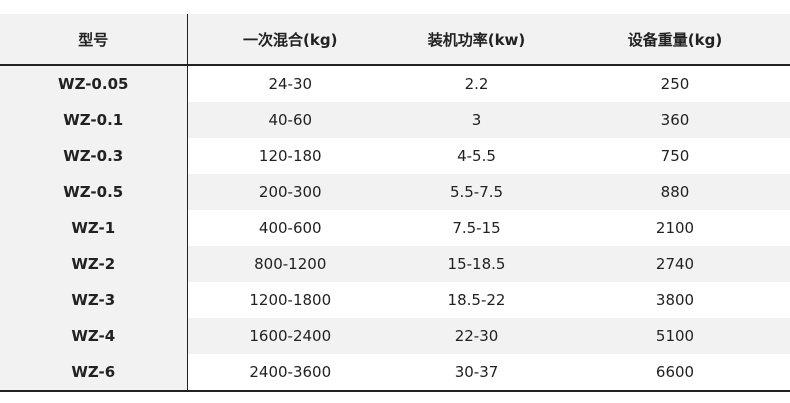 The height and width of the screenshot is (403, 790). Describe the element at coordinates (94, 264) in the screenshot. I see `model-cell: WZ-2` at that location.